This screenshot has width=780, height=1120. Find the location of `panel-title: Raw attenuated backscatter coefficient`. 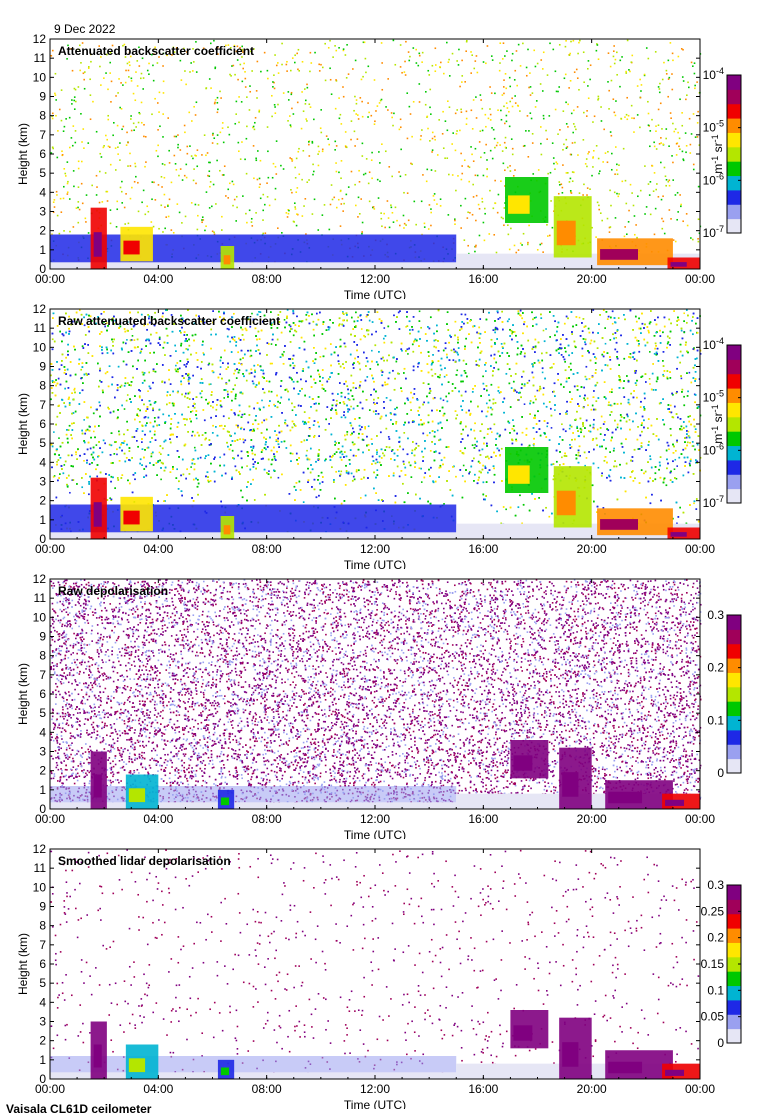

panel-title: Raw attenuated backscatter coefficient is located at coordinates (169, 321).